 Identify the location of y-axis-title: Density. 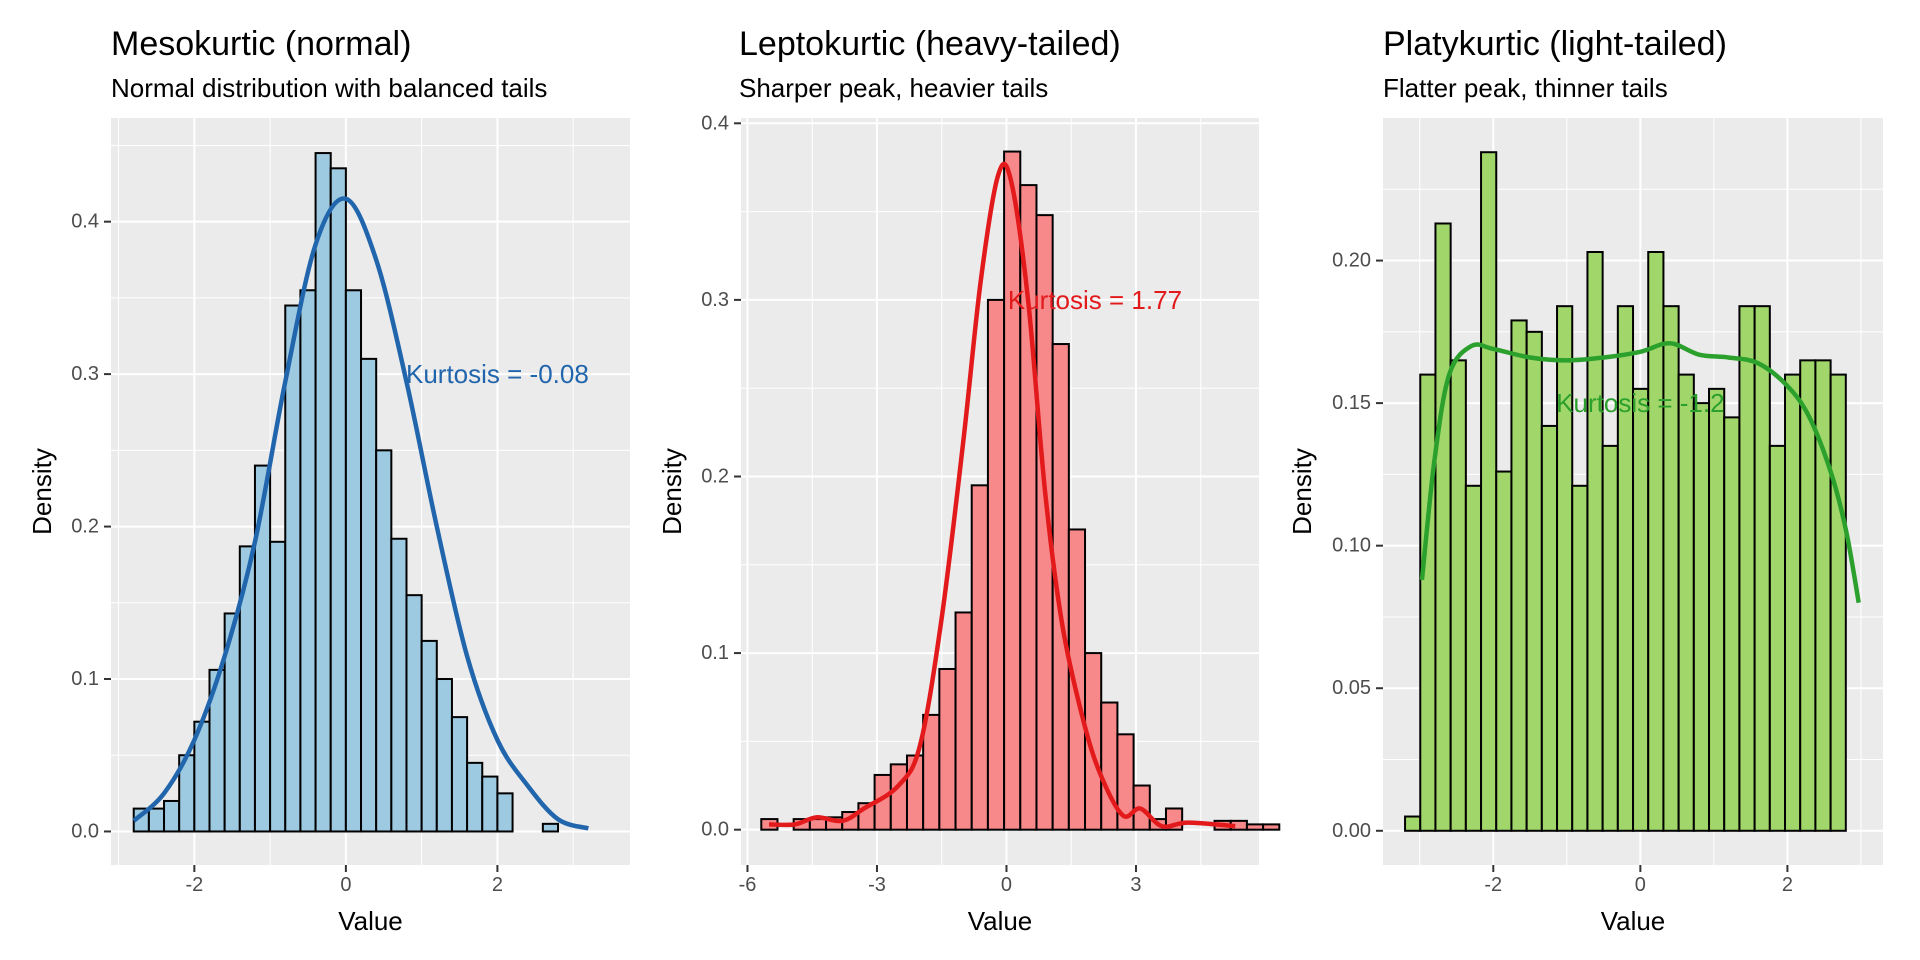
(42, 491).